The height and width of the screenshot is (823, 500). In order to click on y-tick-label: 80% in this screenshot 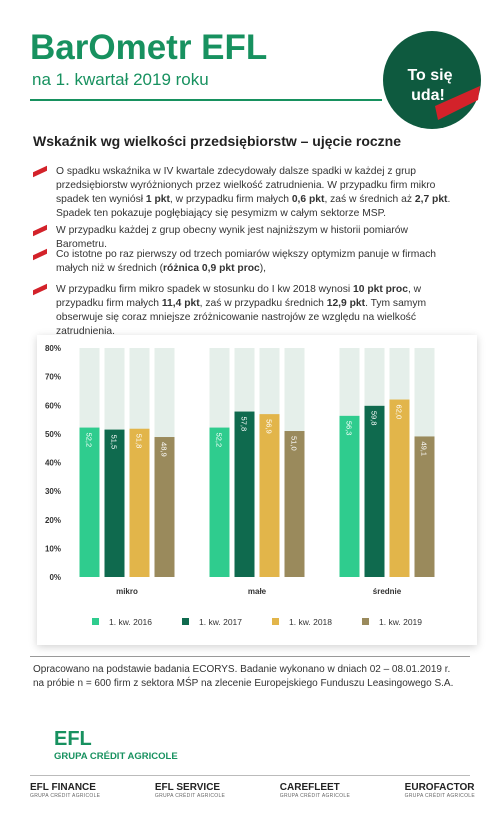, I will do `click(53, 348)`.